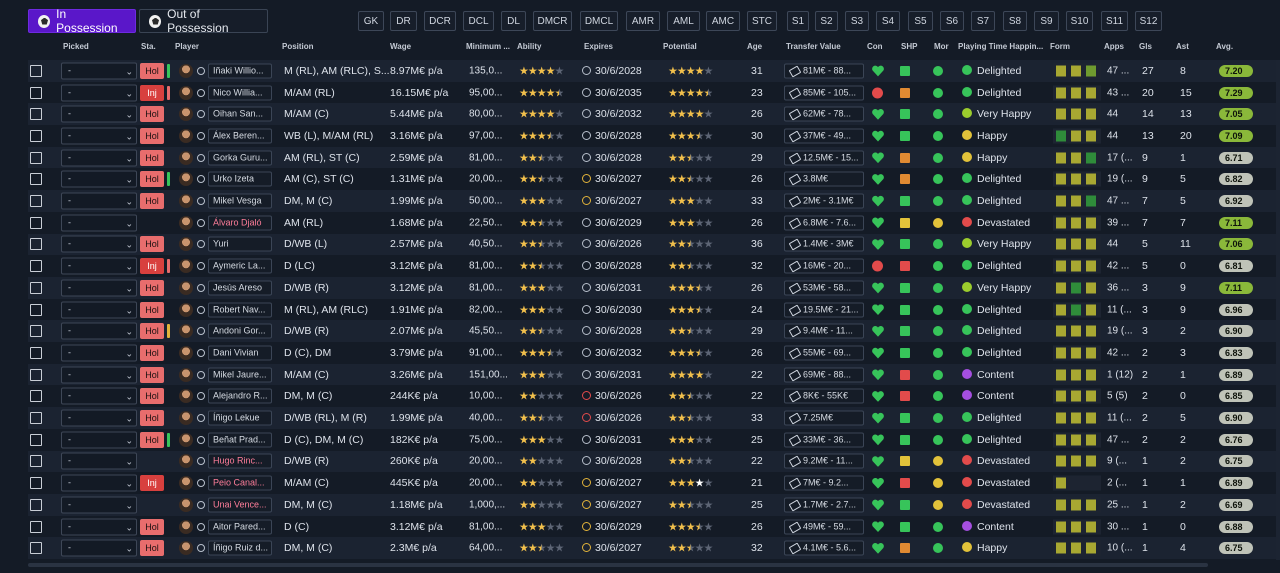 This screenshot has width=1280, height=573. Describe the element at coordinates (1015, 21) in the screenshot. I see `filter-s8: S8` at that location.